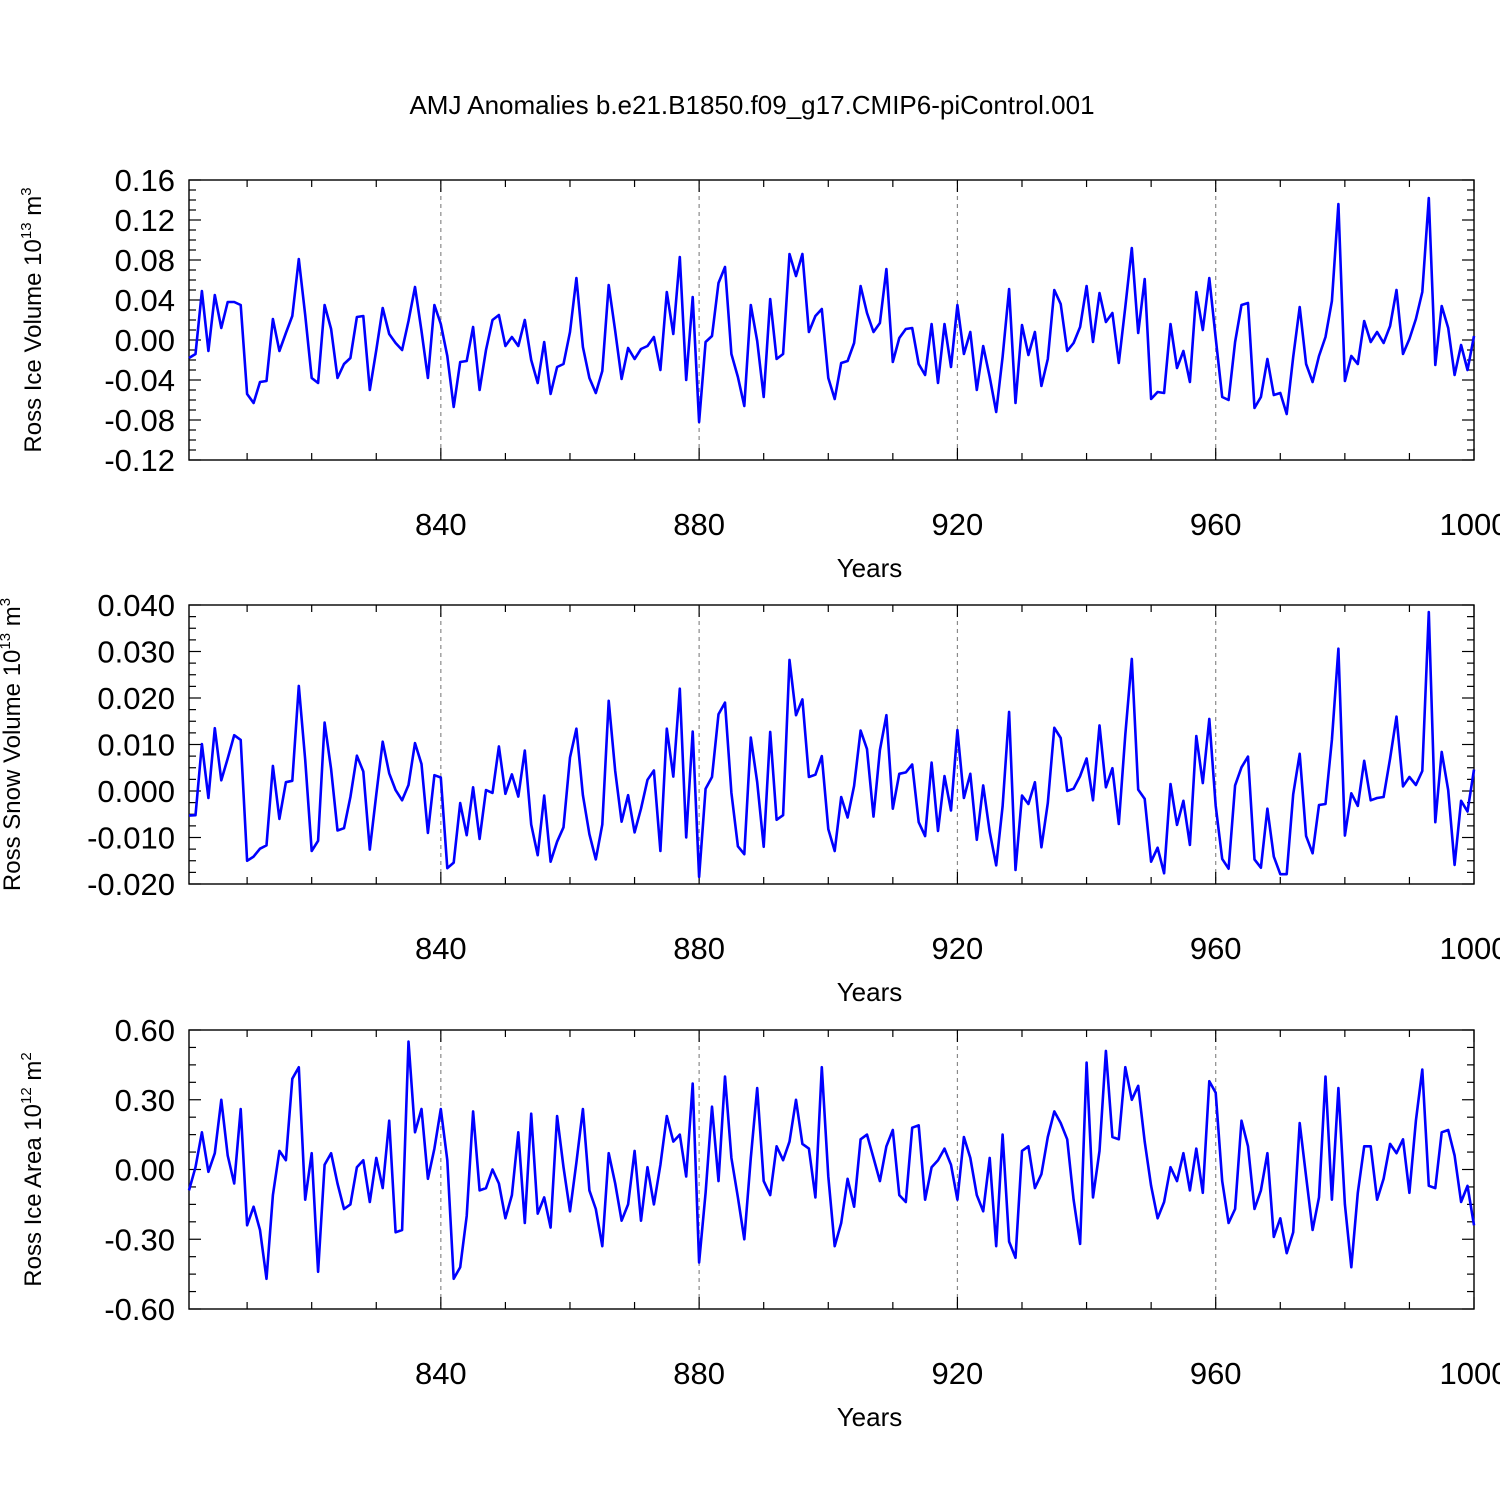 The image size is (1500, 1500). Describe the element at coordinates (136, 791) in the screenshot. I see `y-tick-label: 0.000` at that location.